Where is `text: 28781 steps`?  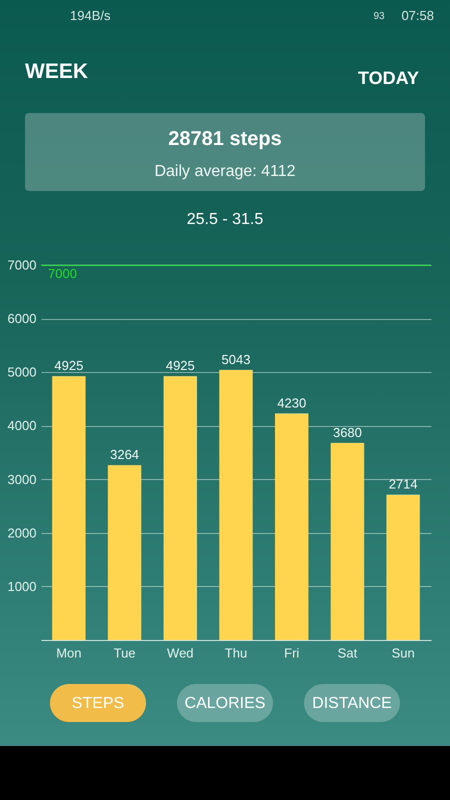
text: 28781 steps is located at coordinates (225, 139).